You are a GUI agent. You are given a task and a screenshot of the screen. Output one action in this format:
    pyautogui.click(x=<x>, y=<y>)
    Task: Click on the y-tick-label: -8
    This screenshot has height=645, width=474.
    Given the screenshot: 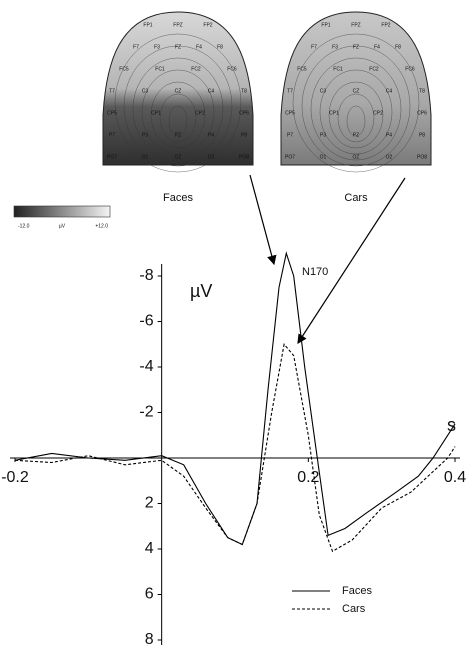 What is the action you would take?
    pyautogui.click(x=146, y=275)
    